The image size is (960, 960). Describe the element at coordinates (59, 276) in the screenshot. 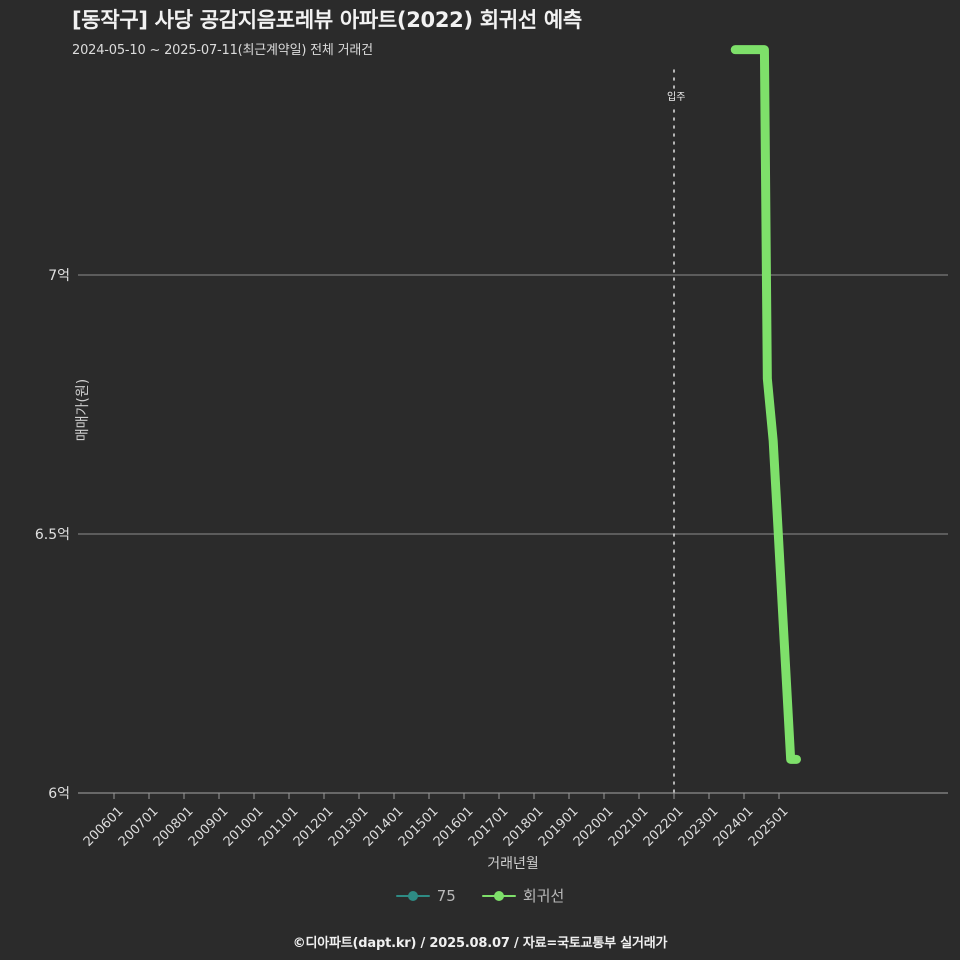

I see `y-axis-tick-label: 7억` at that location.